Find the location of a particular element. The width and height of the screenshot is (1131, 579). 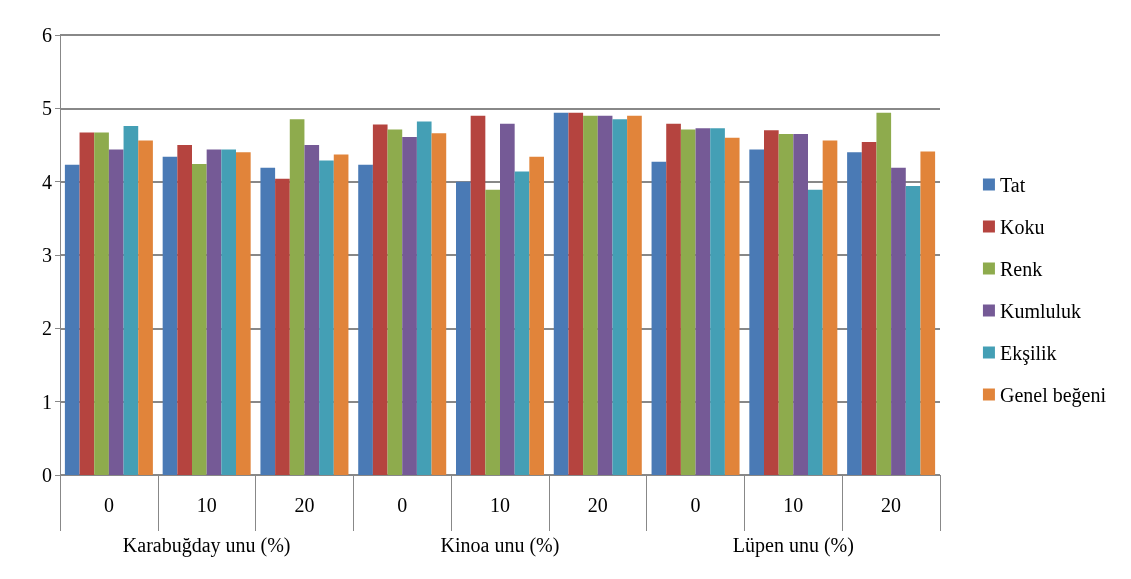

y-tick-label: 0 is located at coordinates (47, 475).